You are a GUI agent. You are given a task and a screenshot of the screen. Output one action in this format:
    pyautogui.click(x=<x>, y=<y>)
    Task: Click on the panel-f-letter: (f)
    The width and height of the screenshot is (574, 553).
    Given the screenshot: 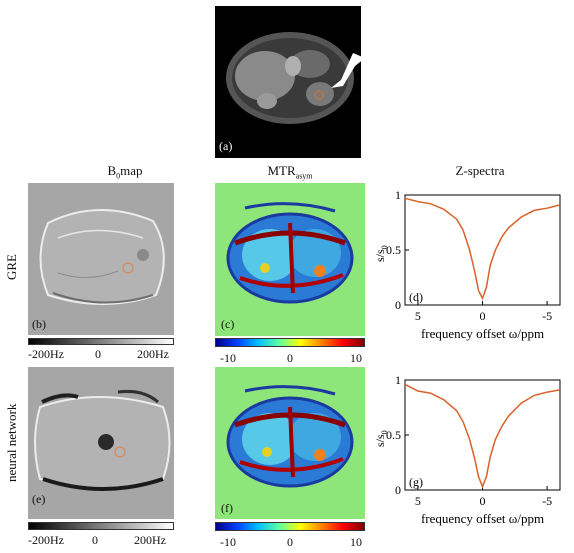 What is the action you would take?
    pyautogui.click(x=227, y=508)
    